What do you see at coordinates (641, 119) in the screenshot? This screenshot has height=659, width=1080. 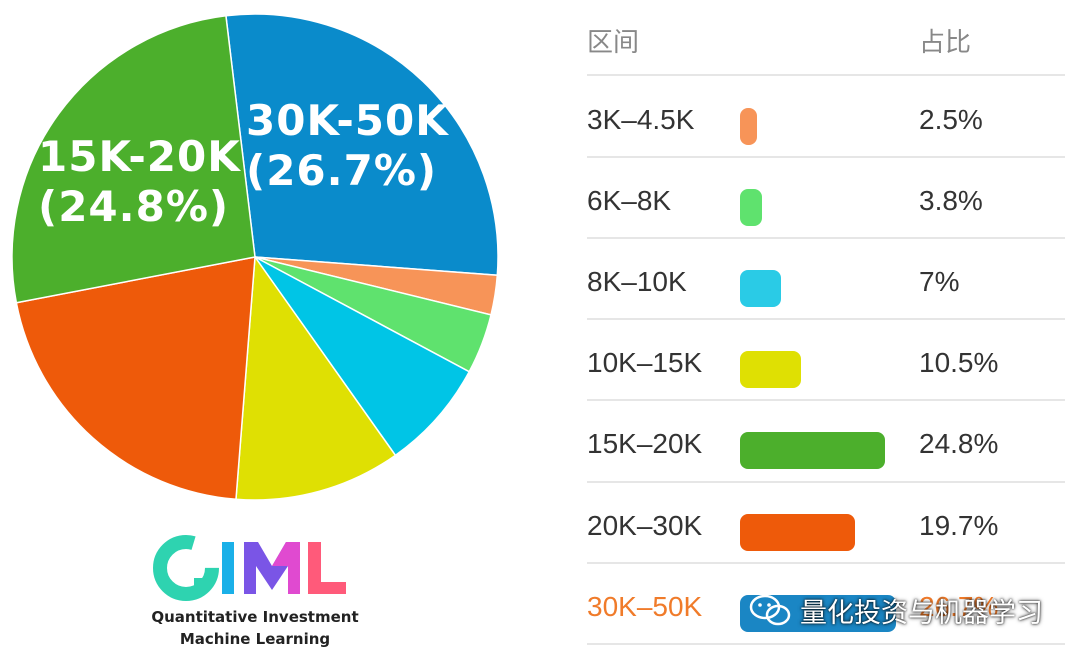 I see `row-range: 3K–4.5K` at bounding box center [641, 119].